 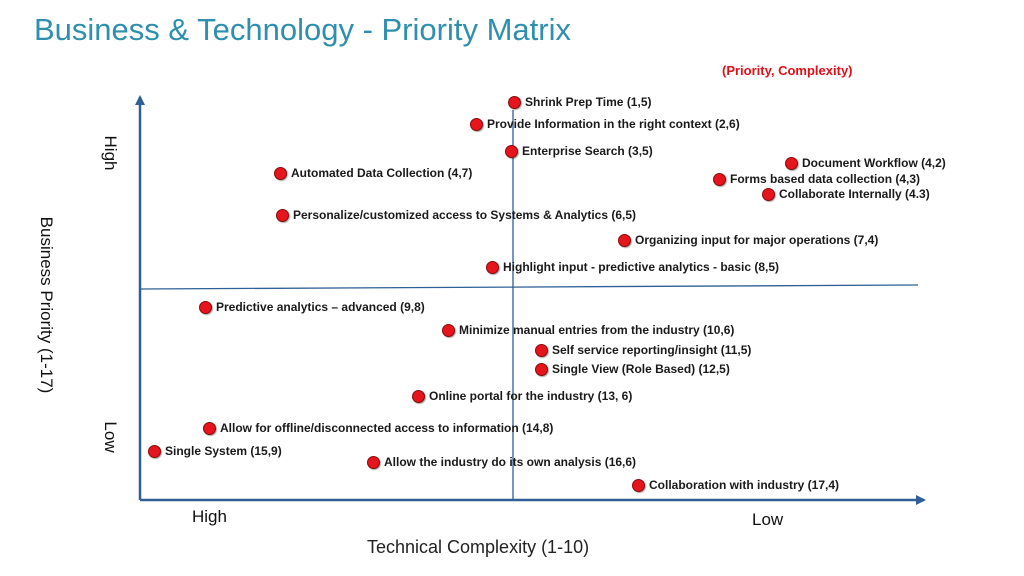 I want to click on point-label: Online portal for the industry (13, 6), so click(x=531, y=396).